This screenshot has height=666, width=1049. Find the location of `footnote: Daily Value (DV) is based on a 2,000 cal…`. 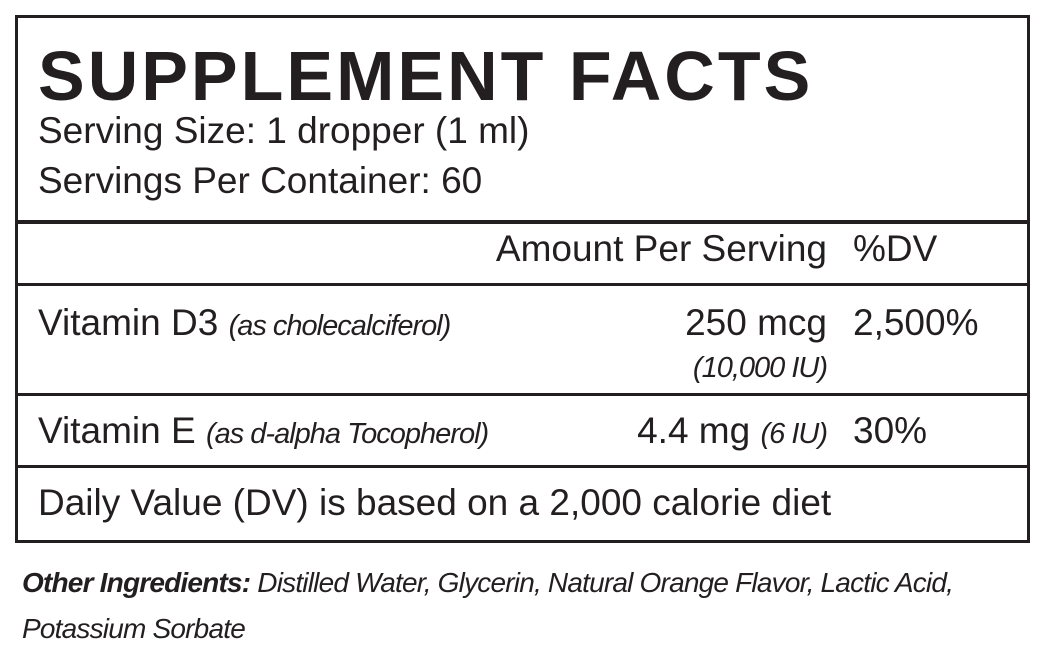

footnote: Daily Value (DV) is based on a 2,000 cal… is located at coordinates (435, 502).